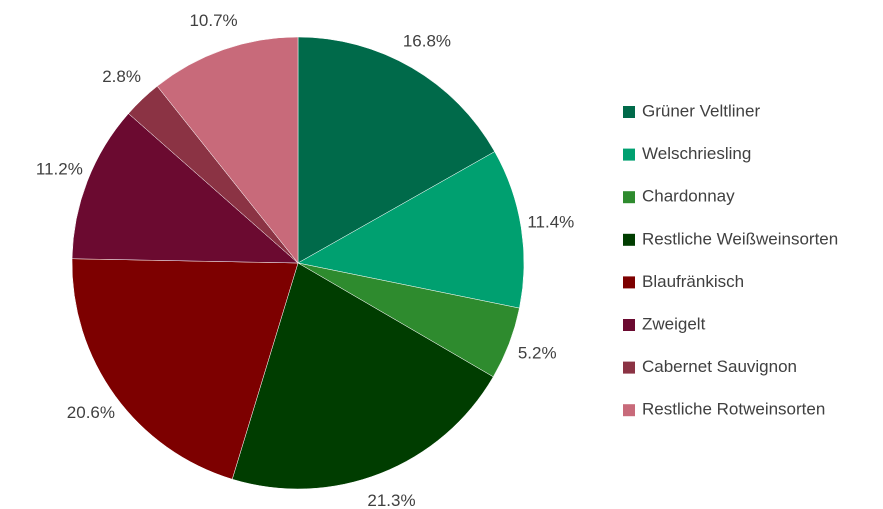  I want to click on data-label: 11.2%, so click(59, 169).